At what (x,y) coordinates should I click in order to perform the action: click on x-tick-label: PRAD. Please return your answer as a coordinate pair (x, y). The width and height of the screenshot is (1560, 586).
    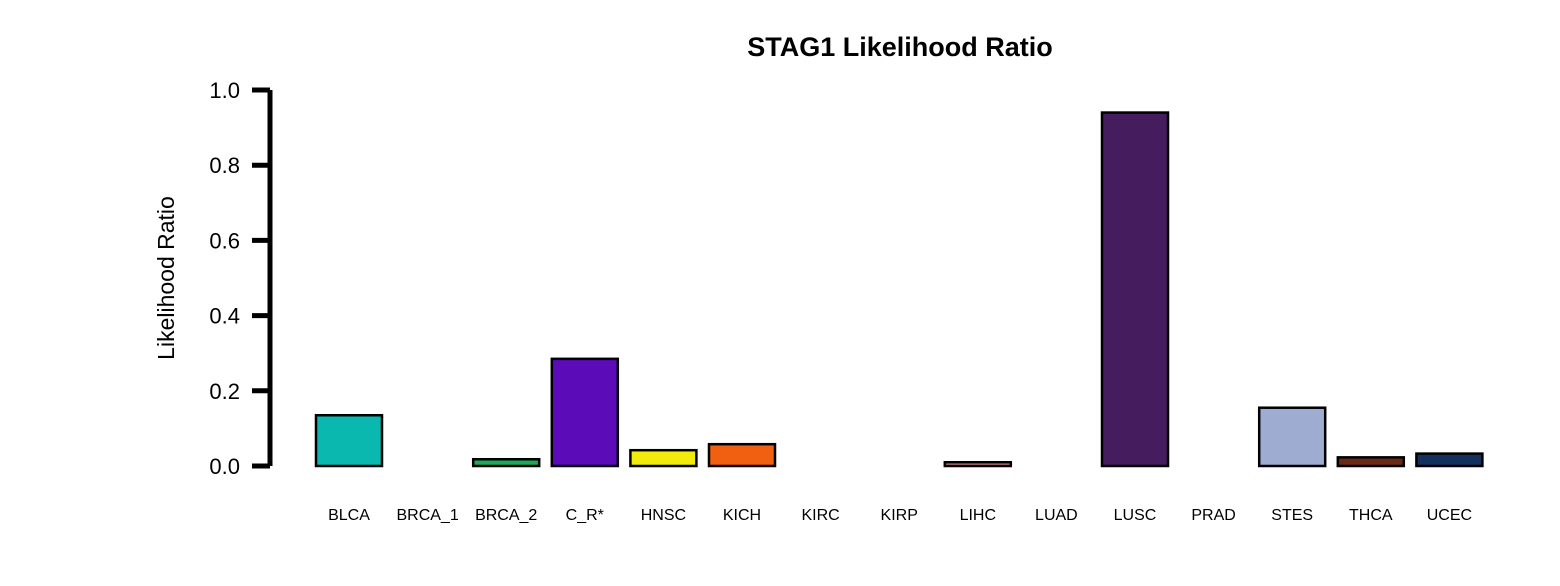
    Looking at the image, I should click on (1213, 515).